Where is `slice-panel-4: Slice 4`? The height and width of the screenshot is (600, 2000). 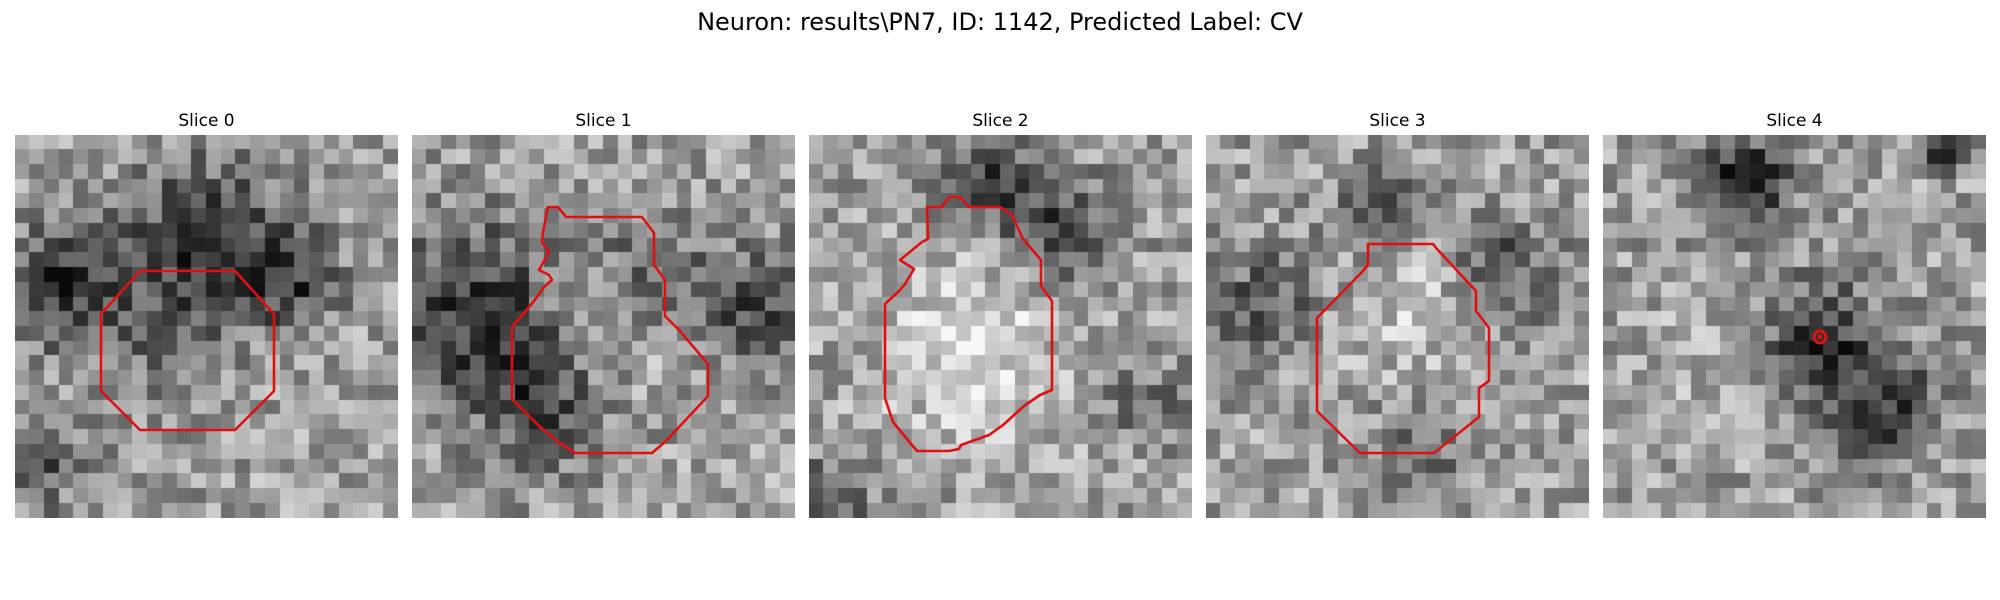 slice-panel-4: Slice 4 is located at coordinates (1794, 313).